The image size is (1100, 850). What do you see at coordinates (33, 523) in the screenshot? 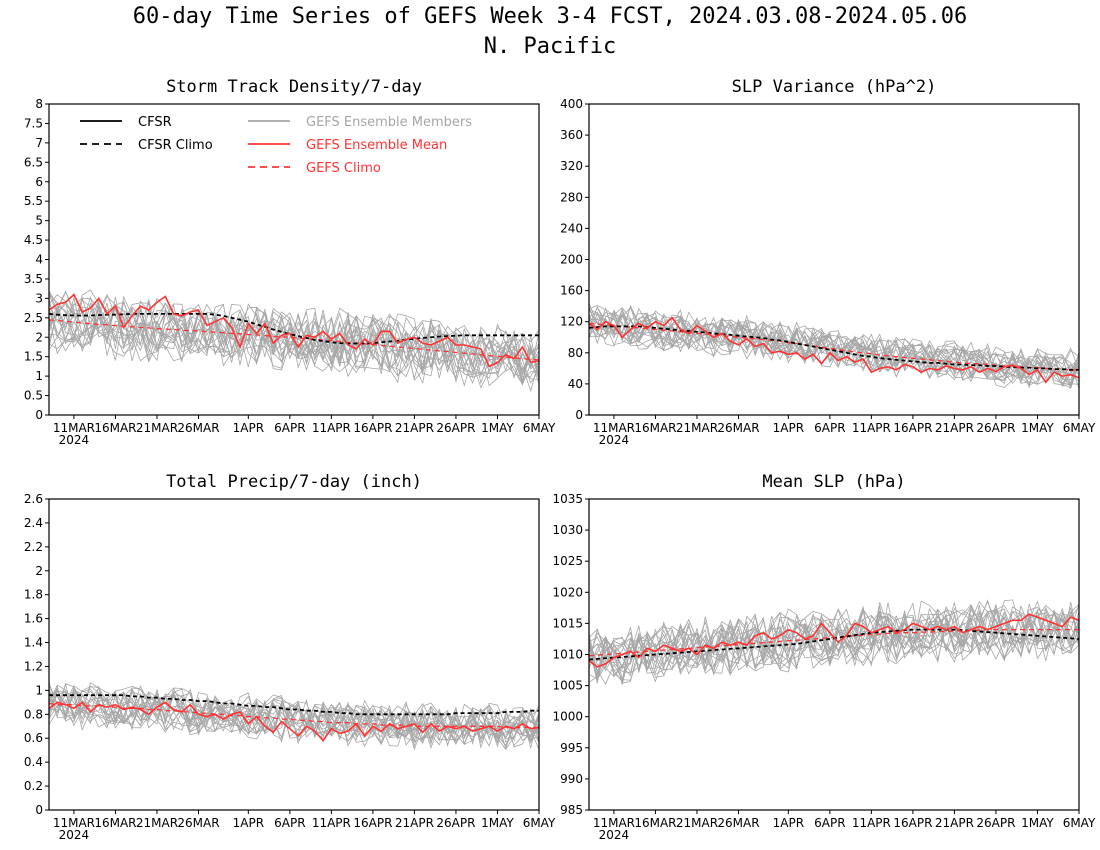
I see `y-tick-label: 2.4` at bounding box center [33, 523].